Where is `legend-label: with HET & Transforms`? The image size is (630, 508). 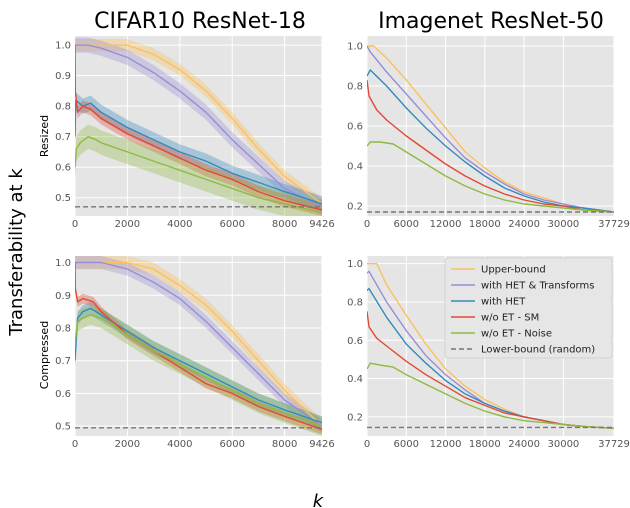 legend-label: with HET & Transforms is located at coordinates (537, 286).